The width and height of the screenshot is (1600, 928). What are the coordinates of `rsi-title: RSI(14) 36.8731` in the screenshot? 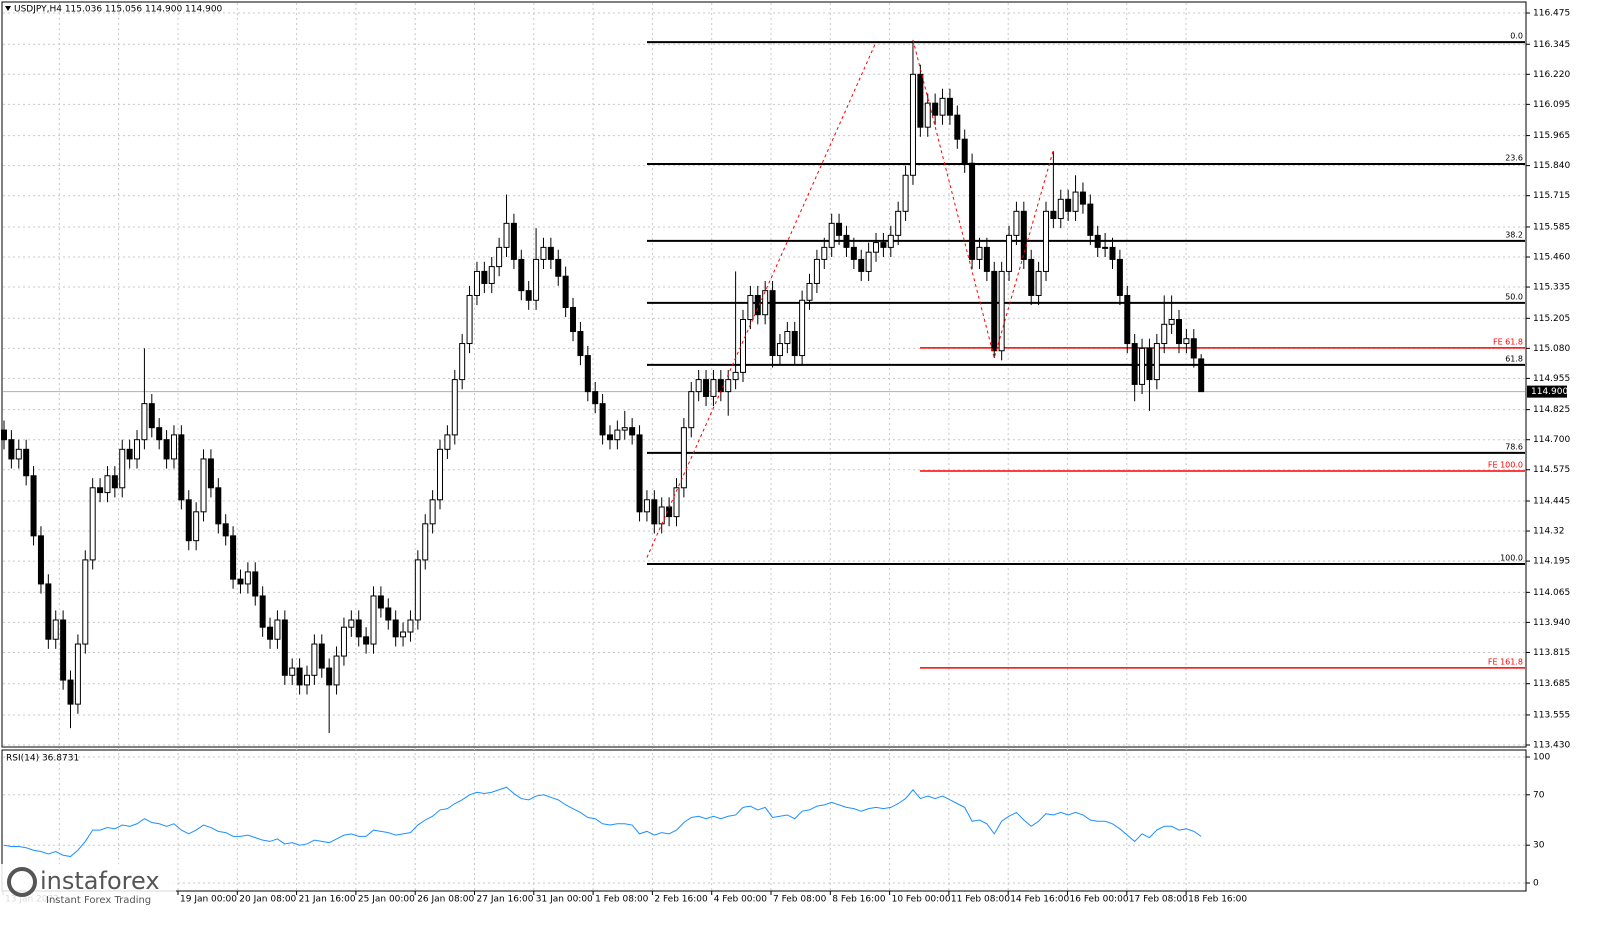 It's located at (42, 759).